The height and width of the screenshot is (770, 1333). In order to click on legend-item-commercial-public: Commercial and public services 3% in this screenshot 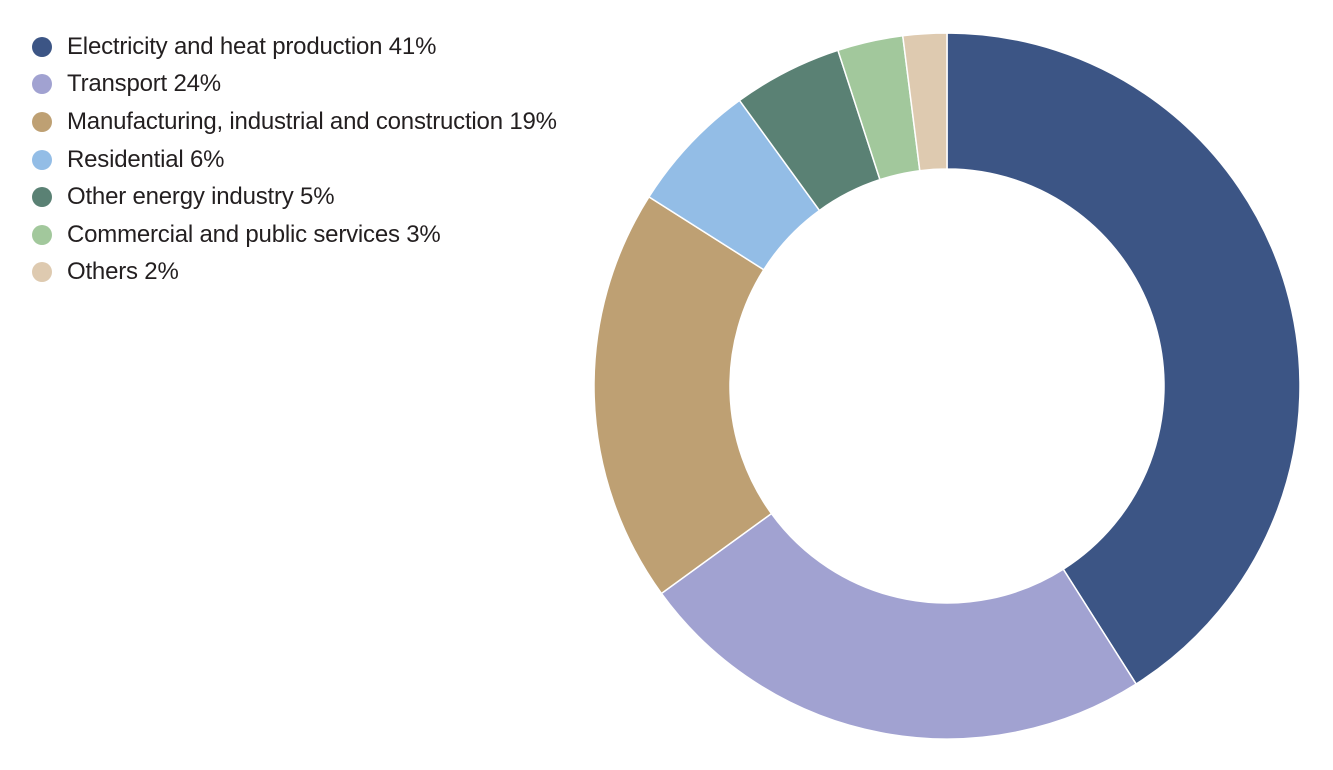, I will do `click(294, 235)`.